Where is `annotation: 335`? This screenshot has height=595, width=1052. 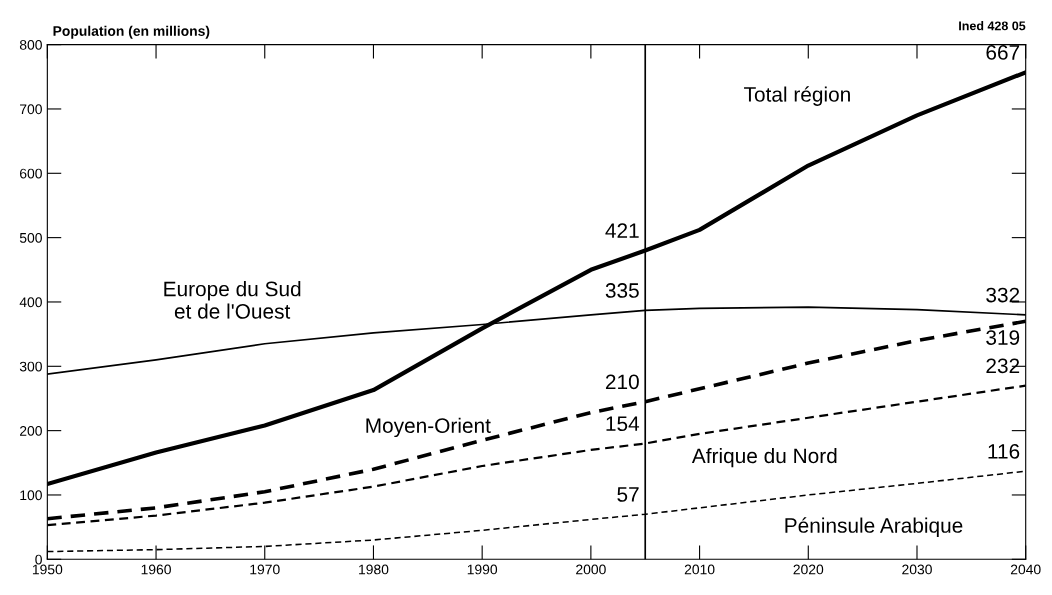
annotation: 335 is located at coordinates (622, 290).